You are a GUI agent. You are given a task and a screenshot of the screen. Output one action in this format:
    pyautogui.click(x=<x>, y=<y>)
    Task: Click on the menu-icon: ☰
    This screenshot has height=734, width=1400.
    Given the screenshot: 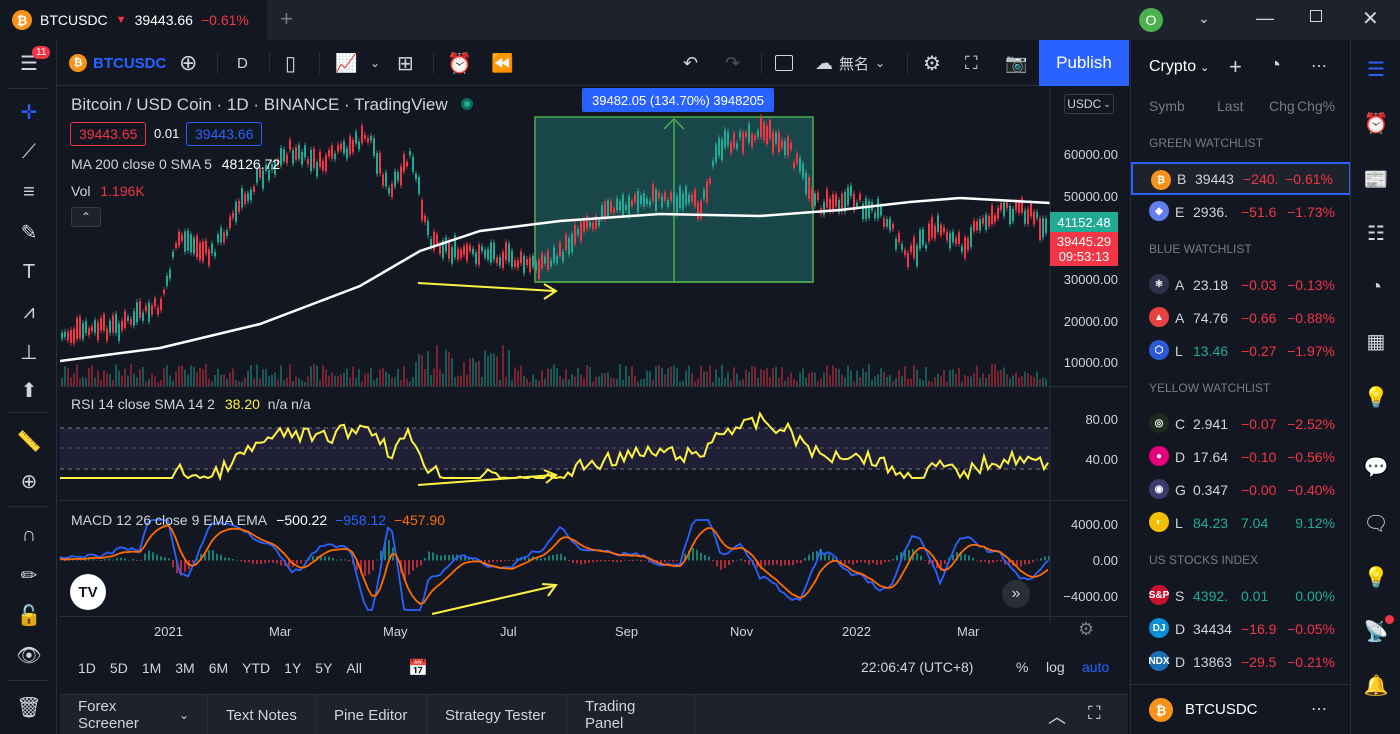 What is the action you would take?
    pyautogui.click(x=29, y=63)
    